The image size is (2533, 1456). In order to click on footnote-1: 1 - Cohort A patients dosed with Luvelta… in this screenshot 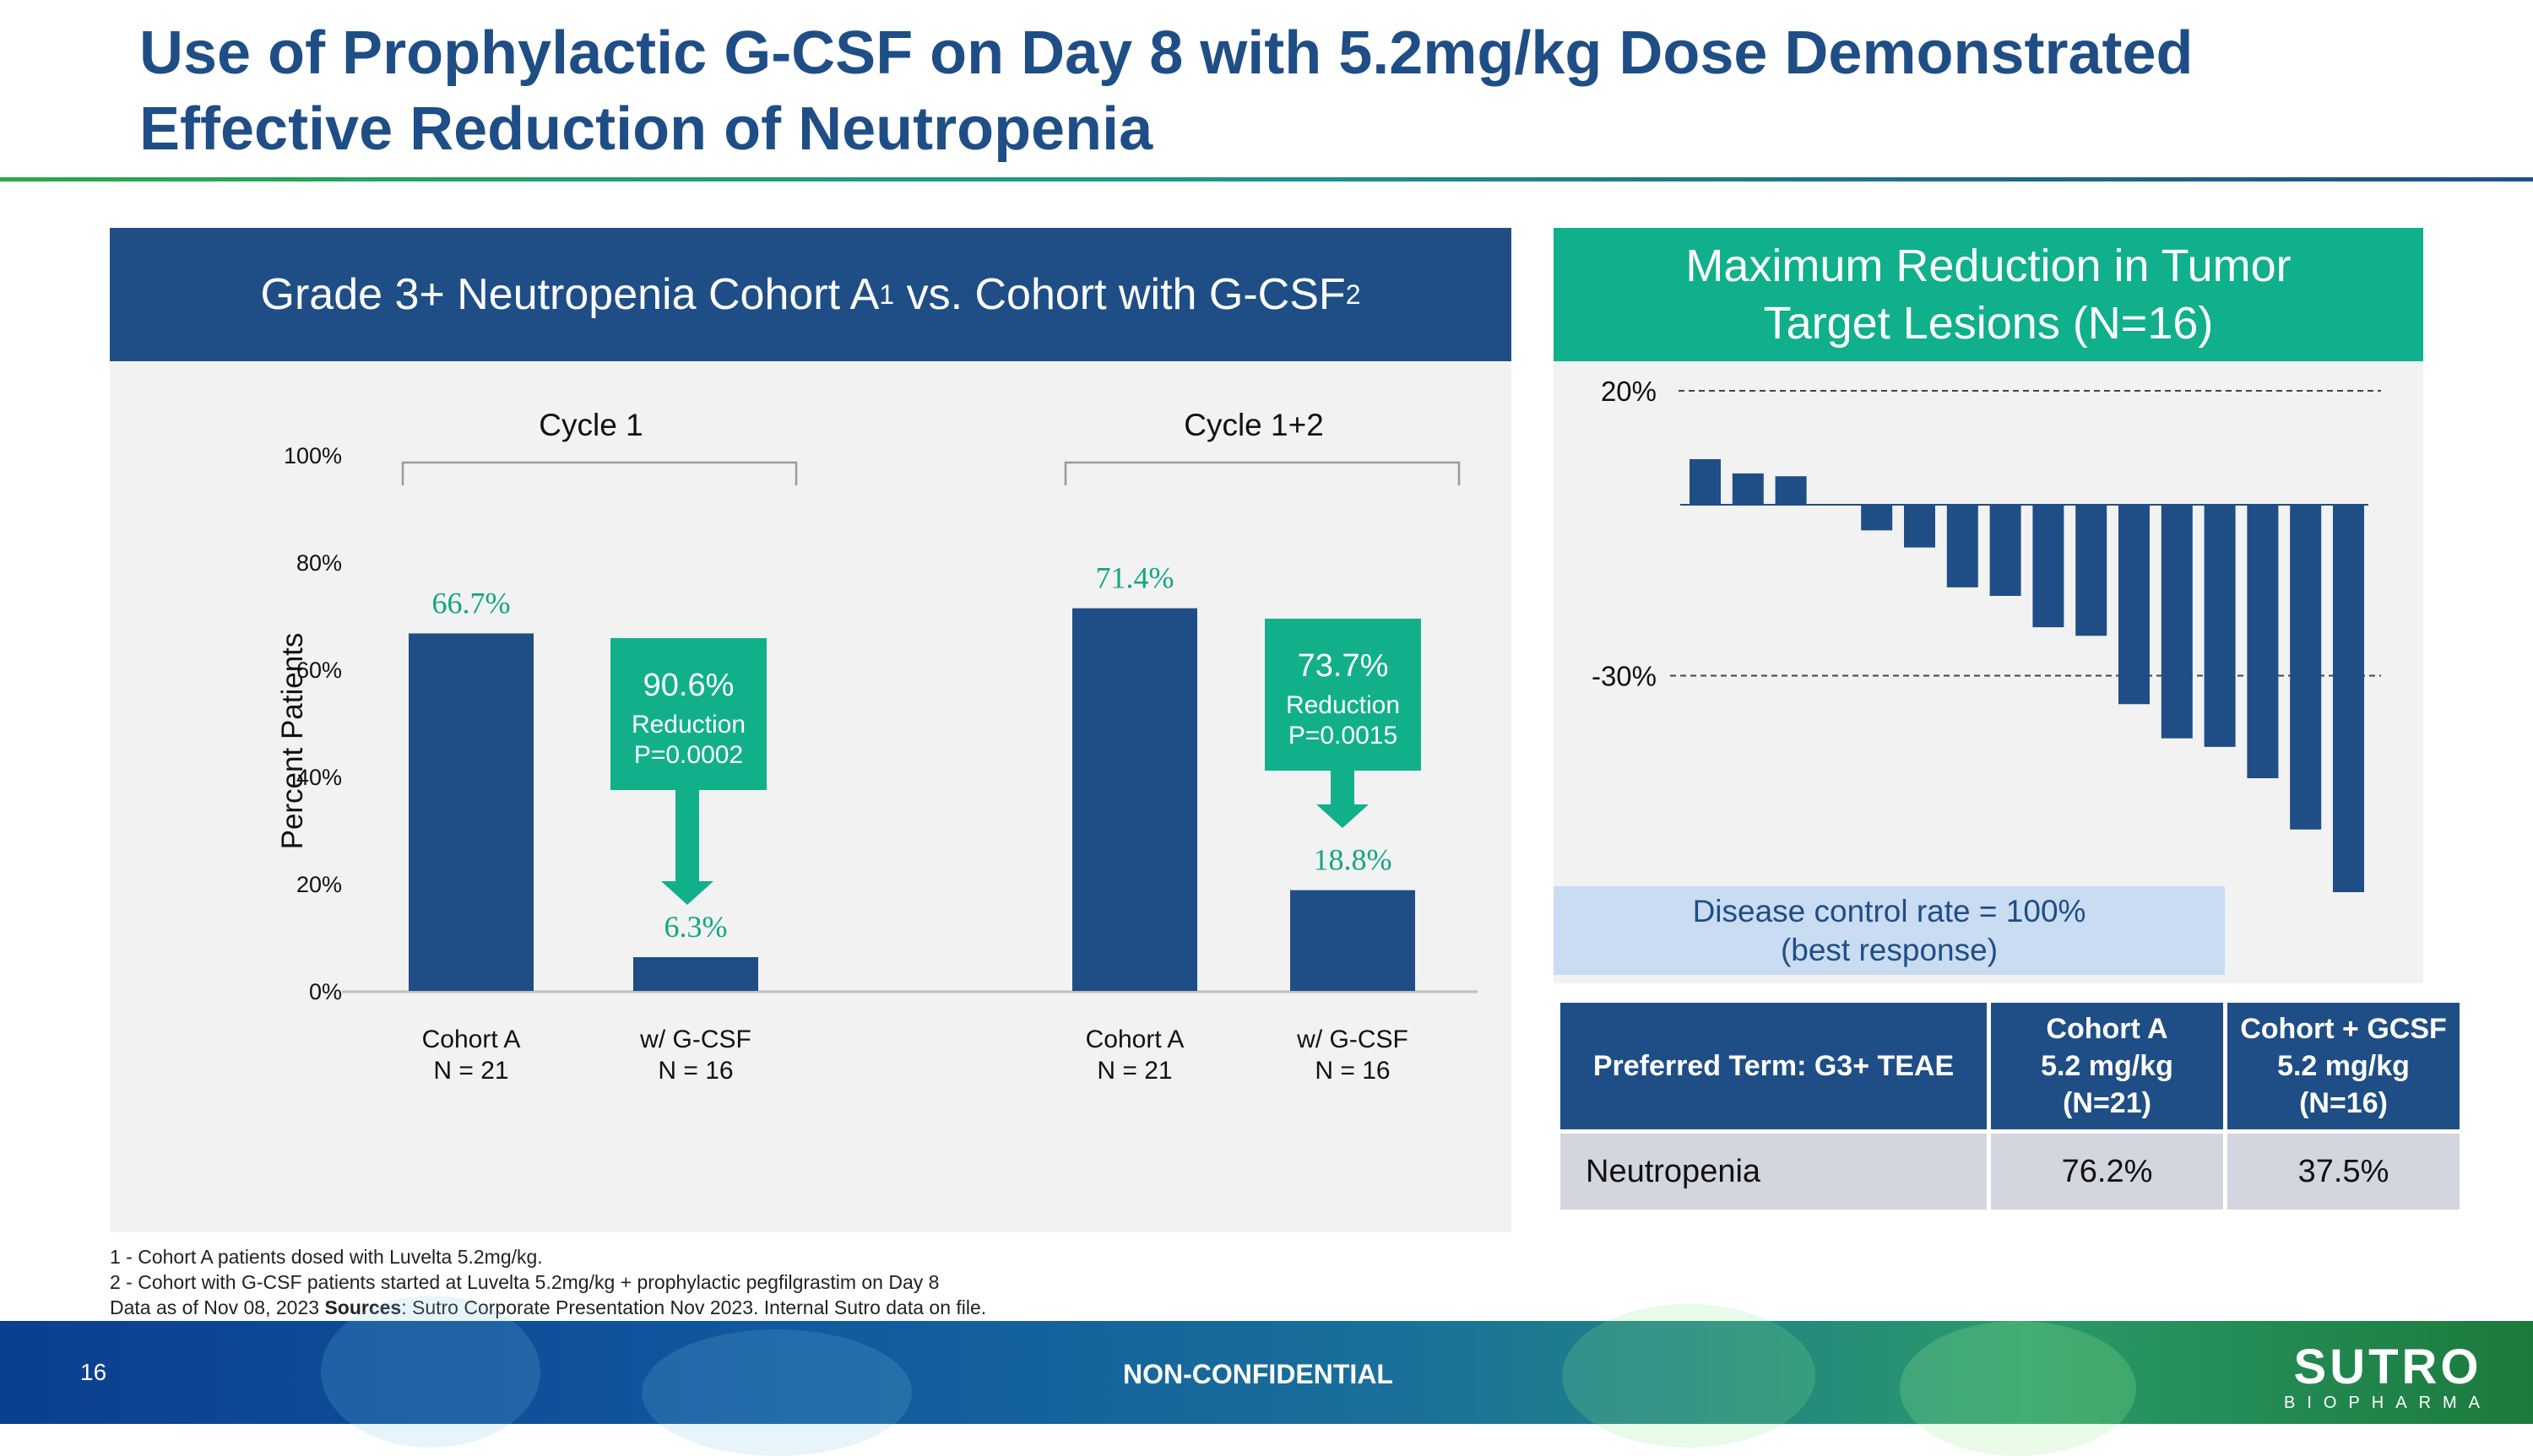, I will do `click(327, 1257)`.